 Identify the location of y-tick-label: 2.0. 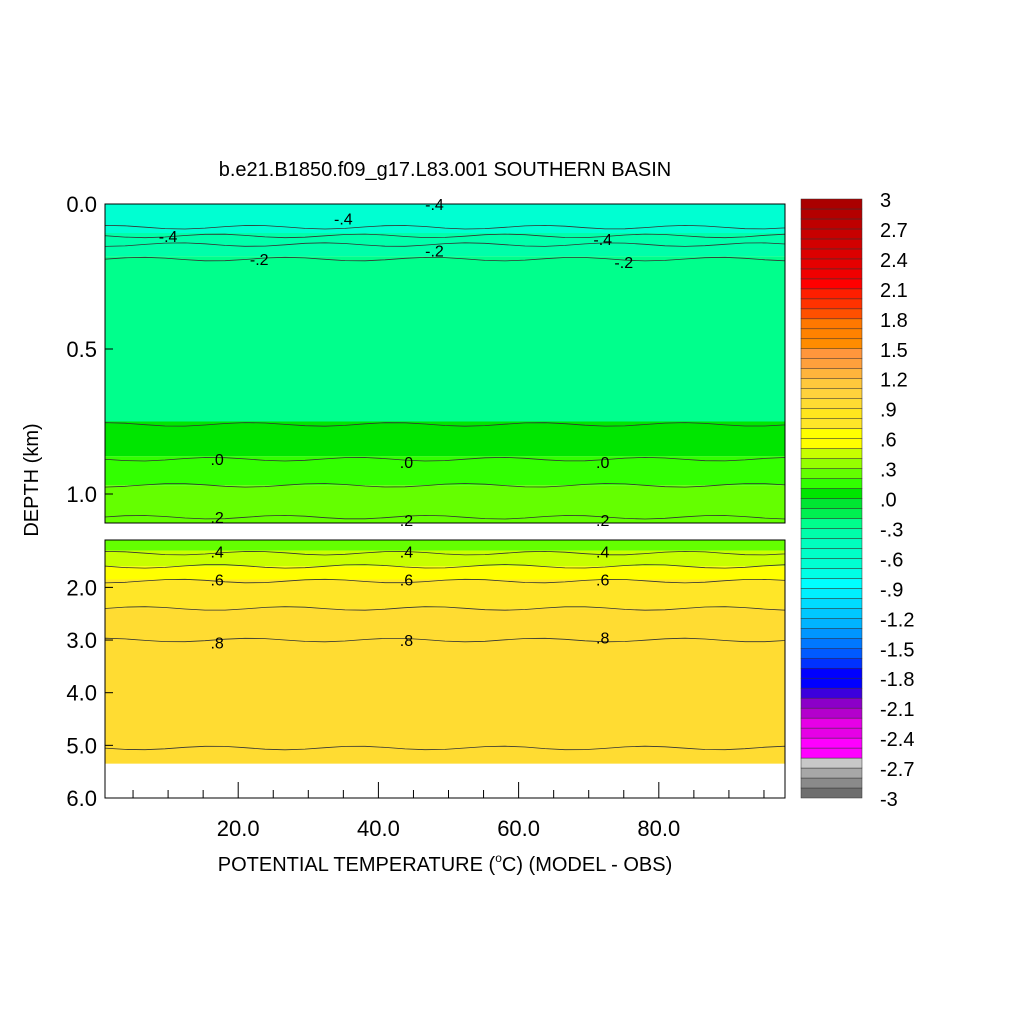
(81, 587).